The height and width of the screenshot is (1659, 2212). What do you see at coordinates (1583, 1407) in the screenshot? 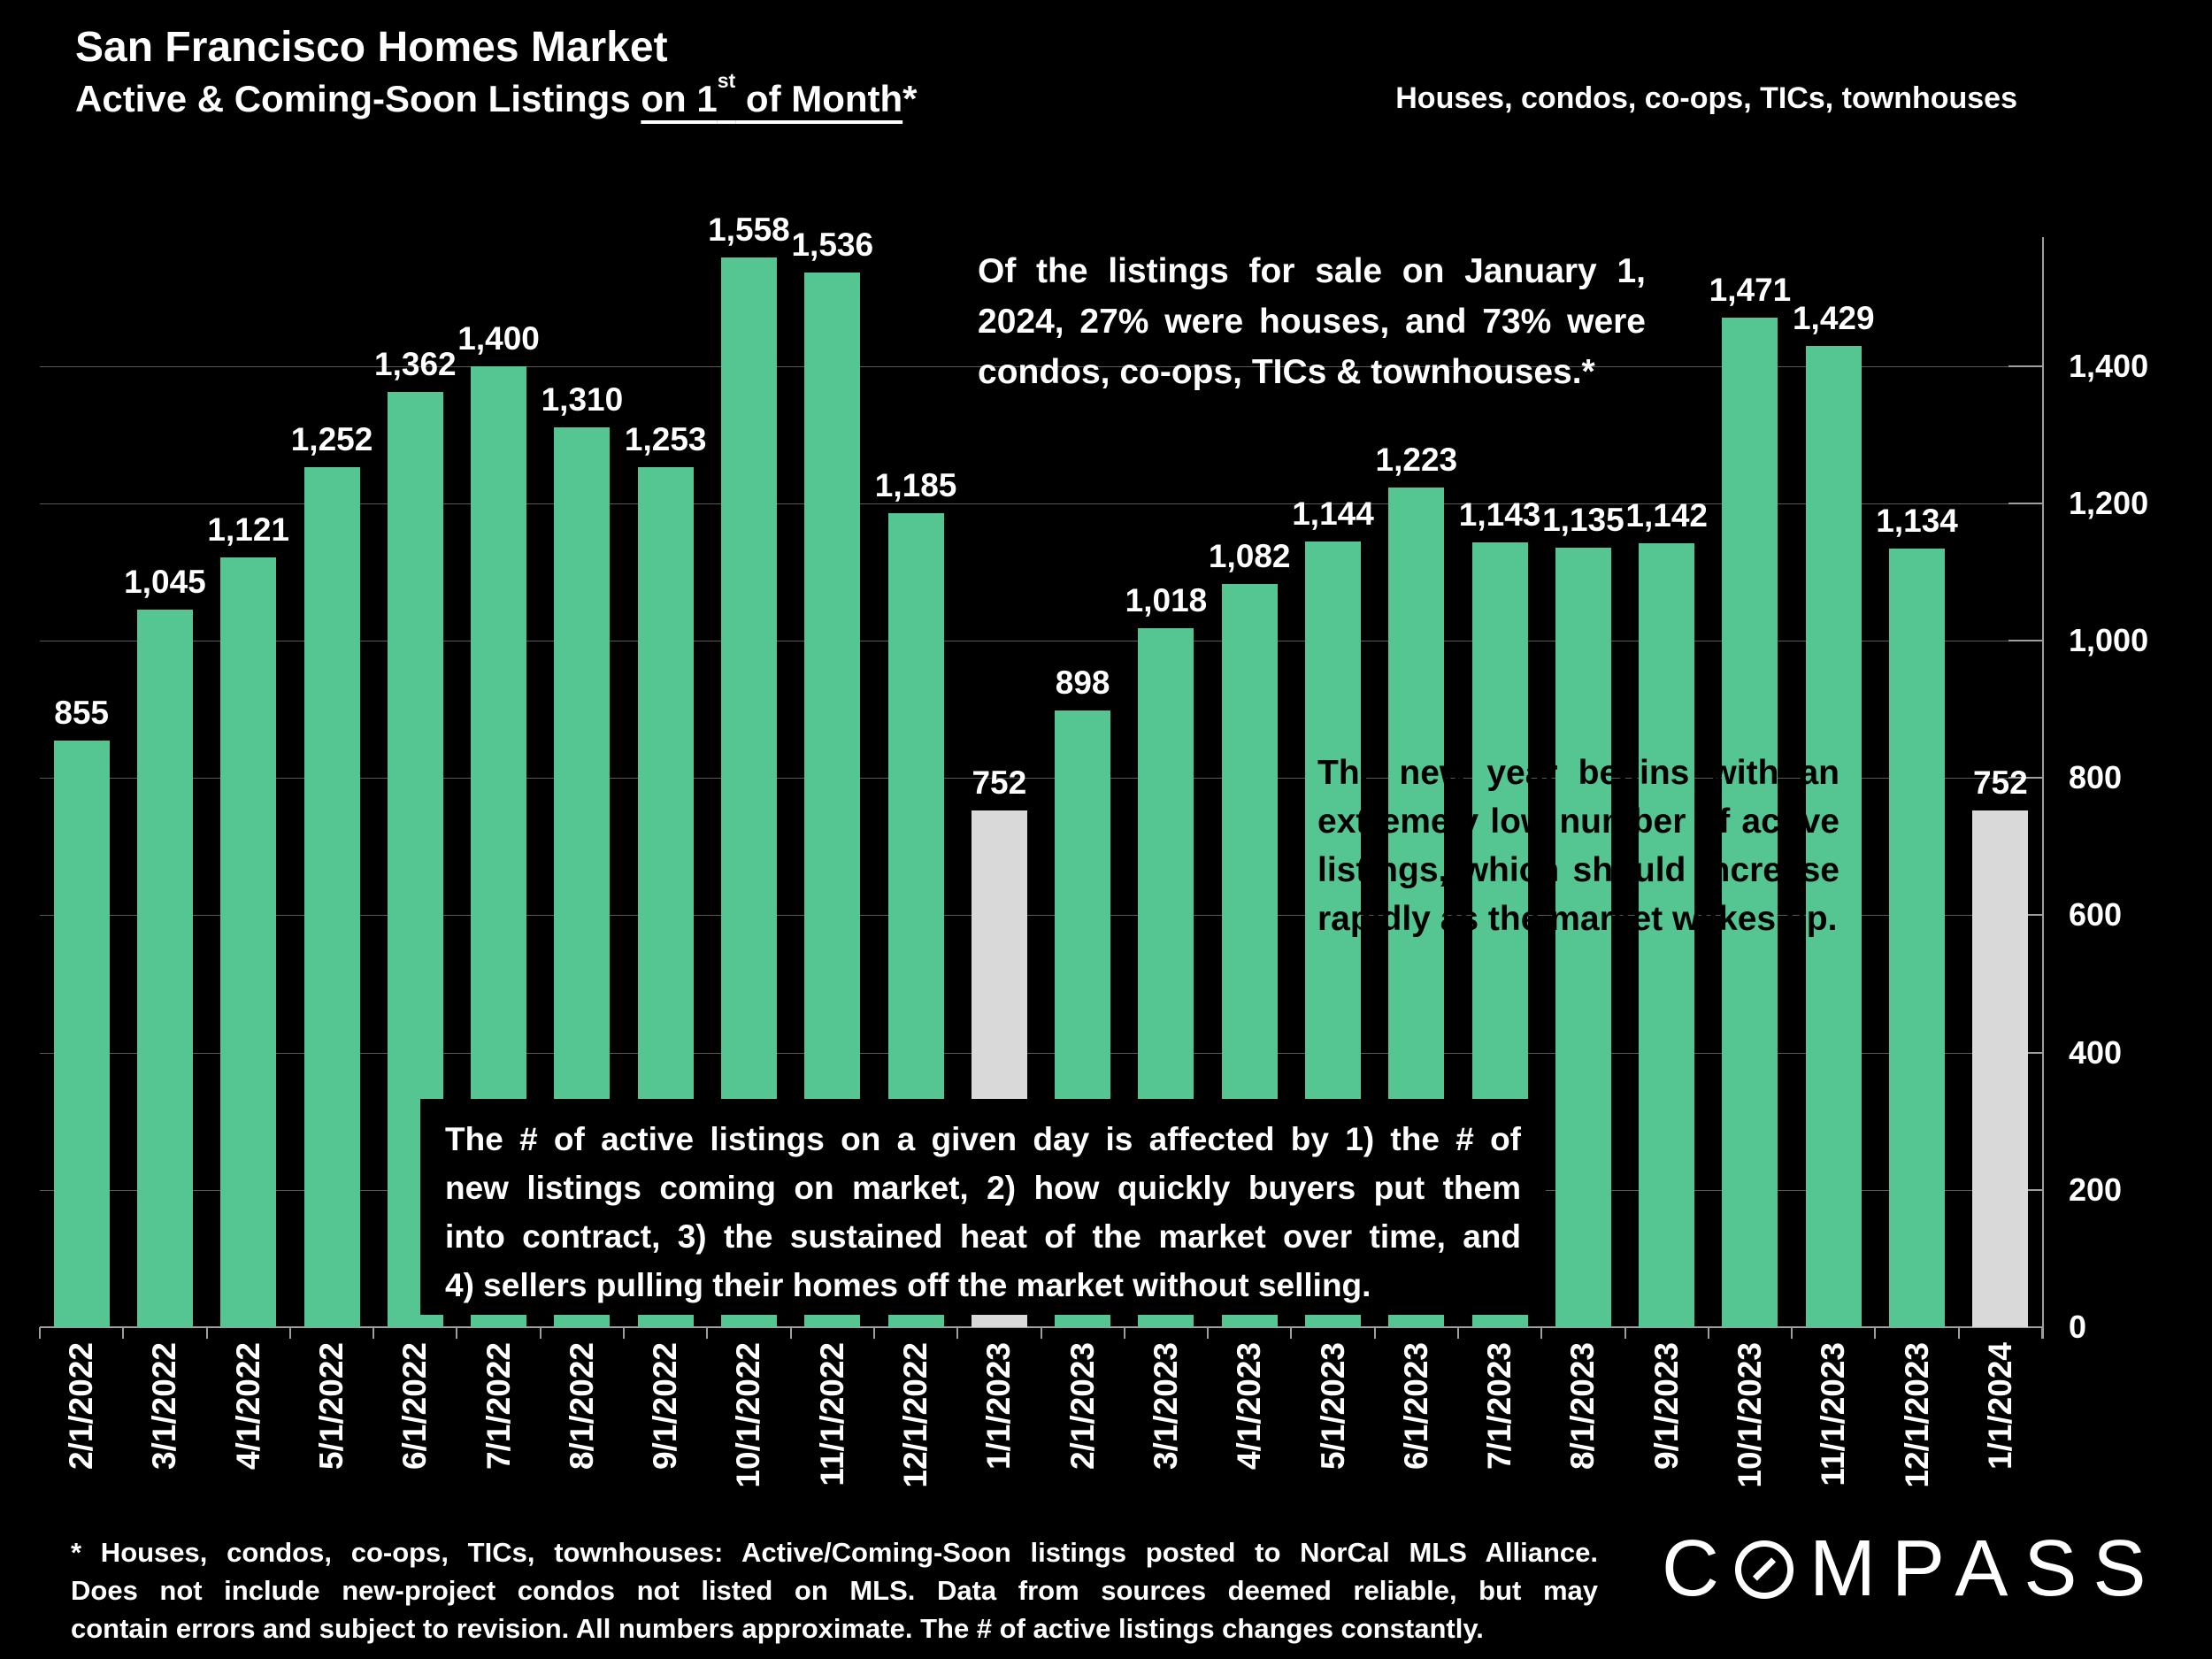
I see `x-axis-label-8/1/2023: 8/1/2023` at bounding box center [1583, 1407].